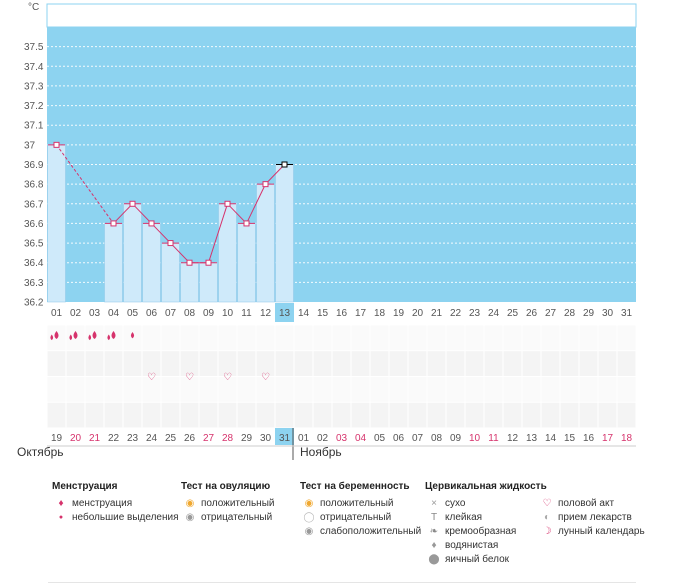 Image resolution: width=675 pixels, height=587 pixels. I want to click on calendar-date-label: 17, so click(608, 438).